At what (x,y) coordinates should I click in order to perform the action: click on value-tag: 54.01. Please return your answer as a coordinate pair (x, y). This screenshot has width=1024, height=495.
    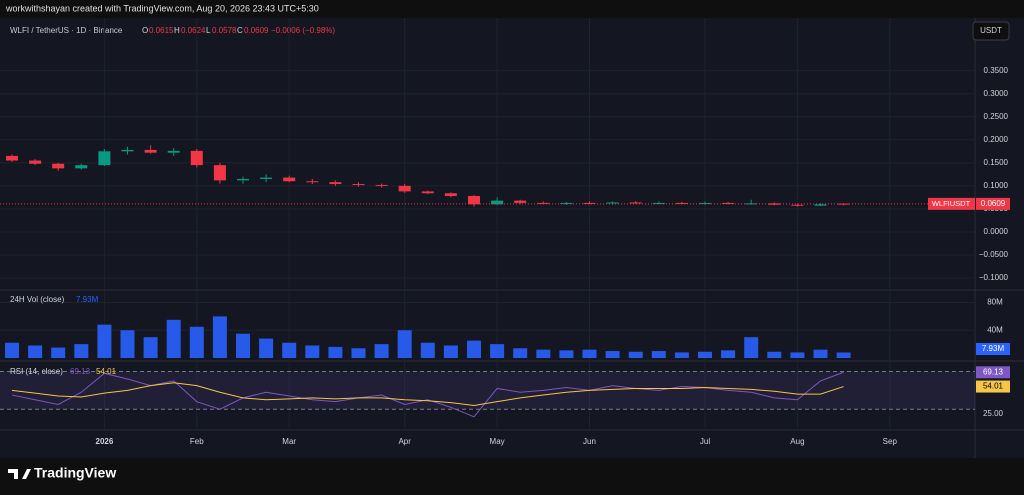
    Looking at the image, I should click on (993, 386).